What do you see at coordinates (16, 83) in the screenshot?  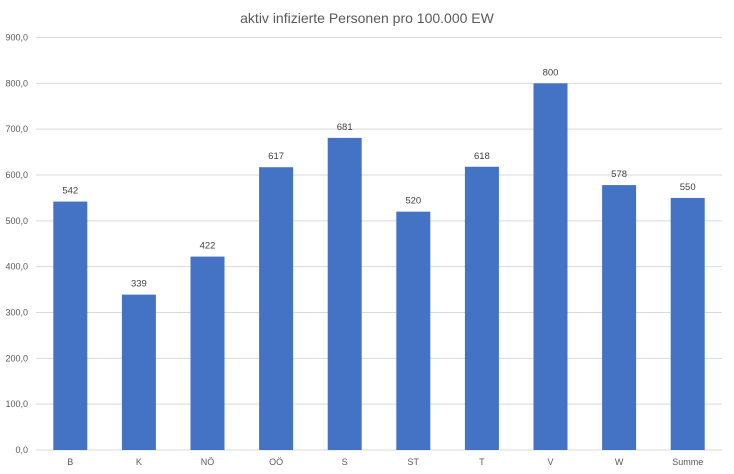 I see `y-tick-label: 800,0` at bounding box center [16, 83].